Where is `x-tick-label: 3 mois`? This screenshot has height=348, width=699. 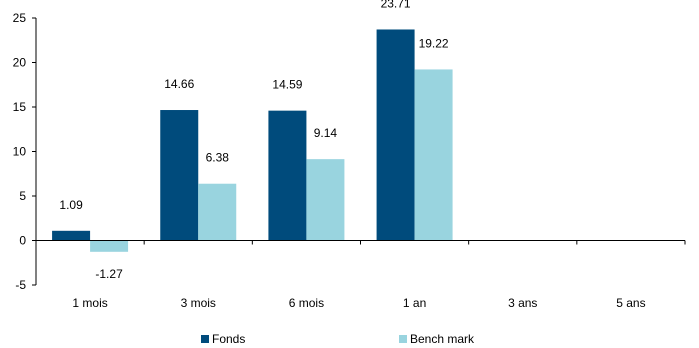 x-tick-label: 3 mois is located at coordinates (198, 303).